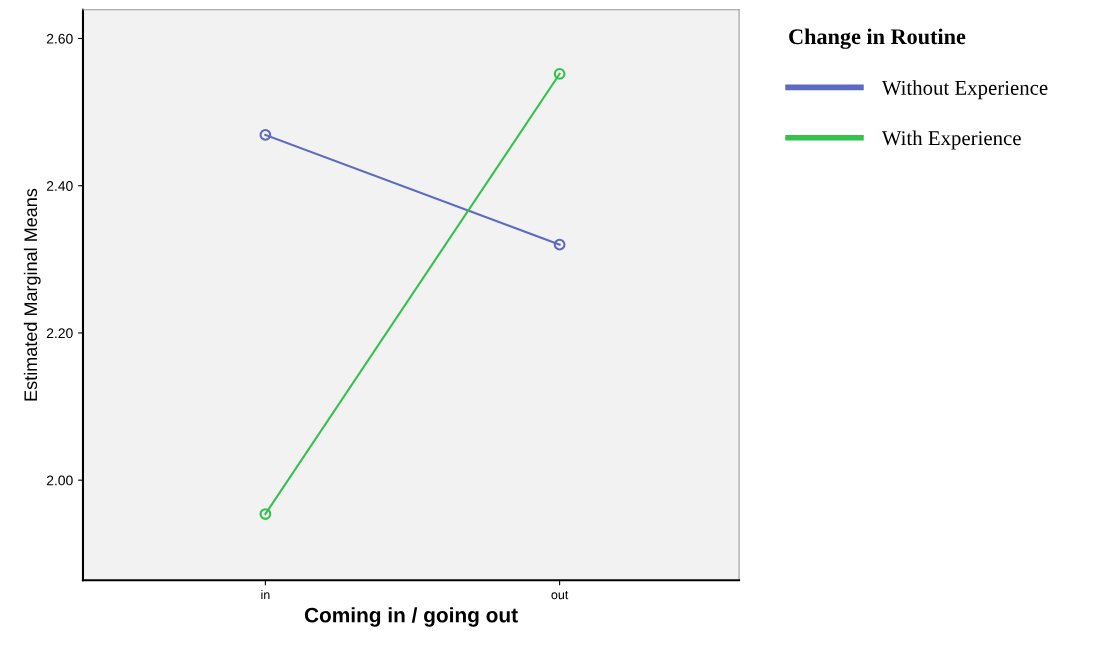  Describe the element at coordinates (59, 186) in the screenshot. I see `y-tick-label: 2.40` at that location.